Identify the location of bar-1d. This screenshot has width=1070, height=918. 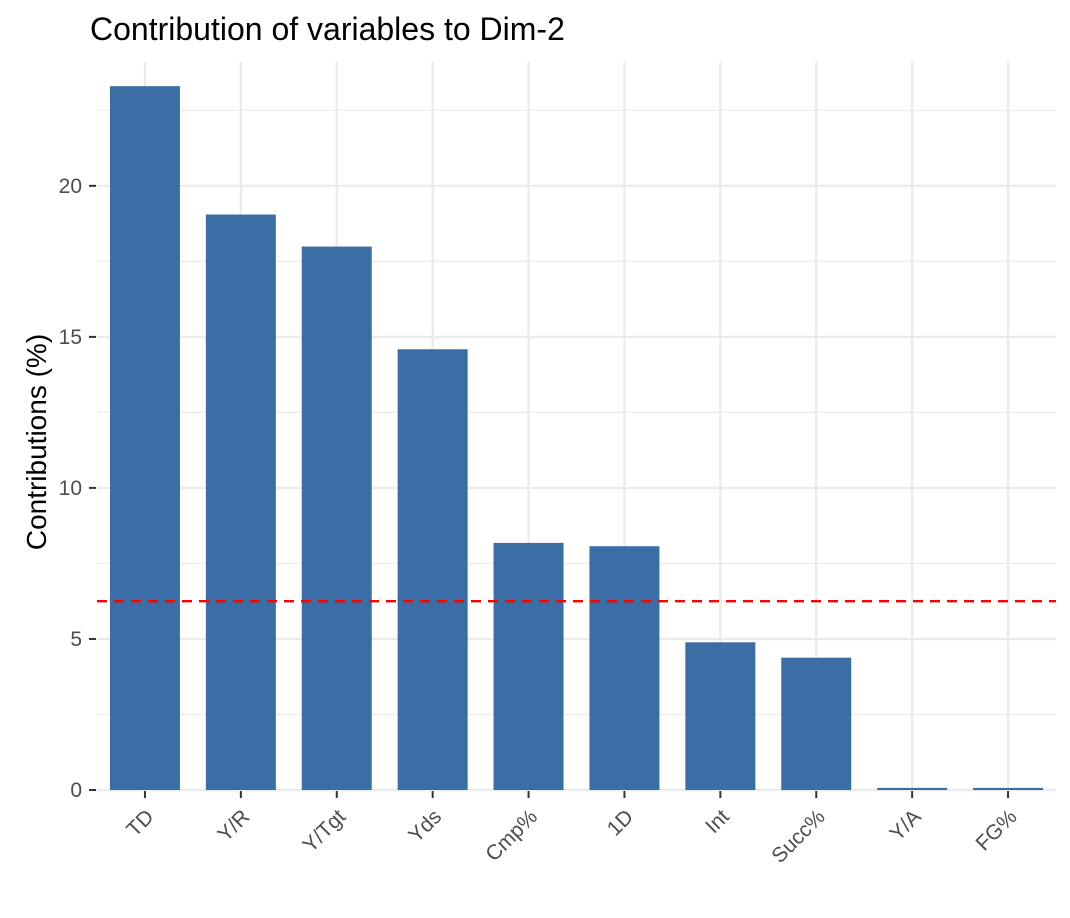
(624, 668).